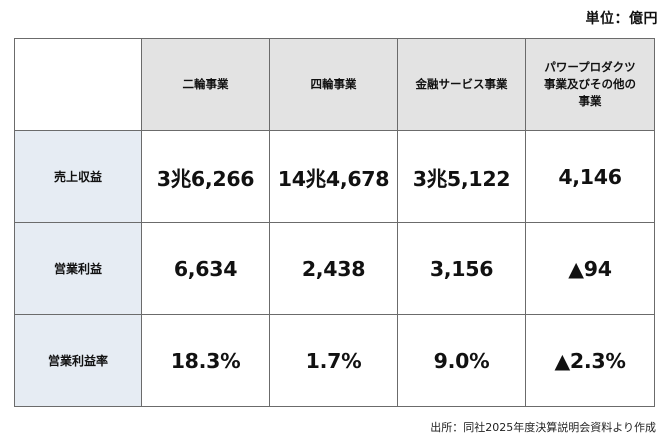  I want to click on operating-margin-power-products-other-value: ▲2.3%, so click(590, 360).